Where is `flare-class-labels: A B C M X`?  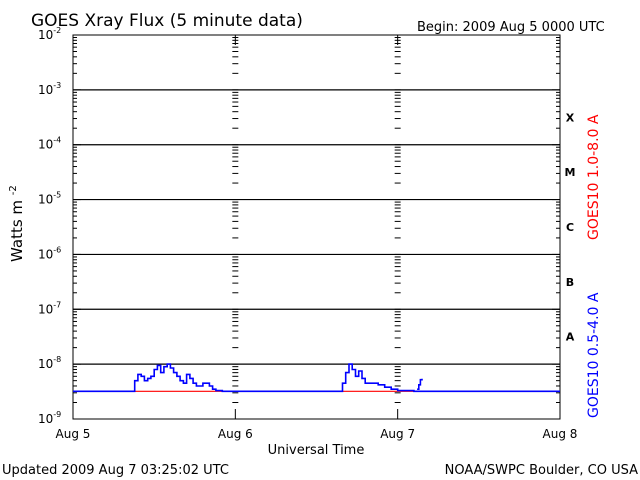
flare-class-labels: A B C M X is located at coordinates (570, 227).